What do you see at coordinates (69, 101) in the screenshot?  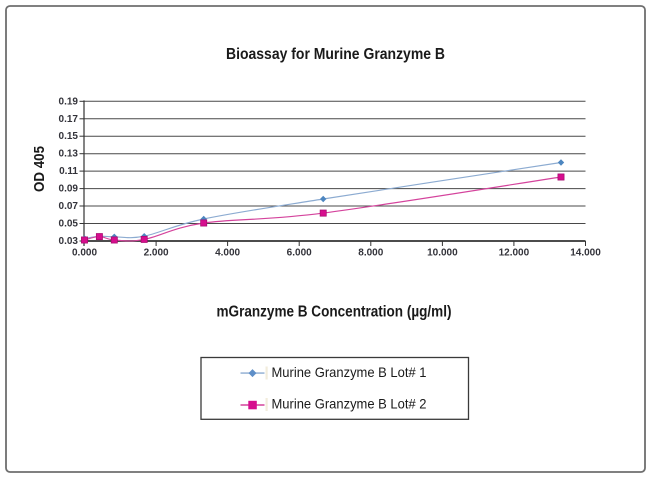 I see `svg-text: 0.19` at bounding box center [69, 101].